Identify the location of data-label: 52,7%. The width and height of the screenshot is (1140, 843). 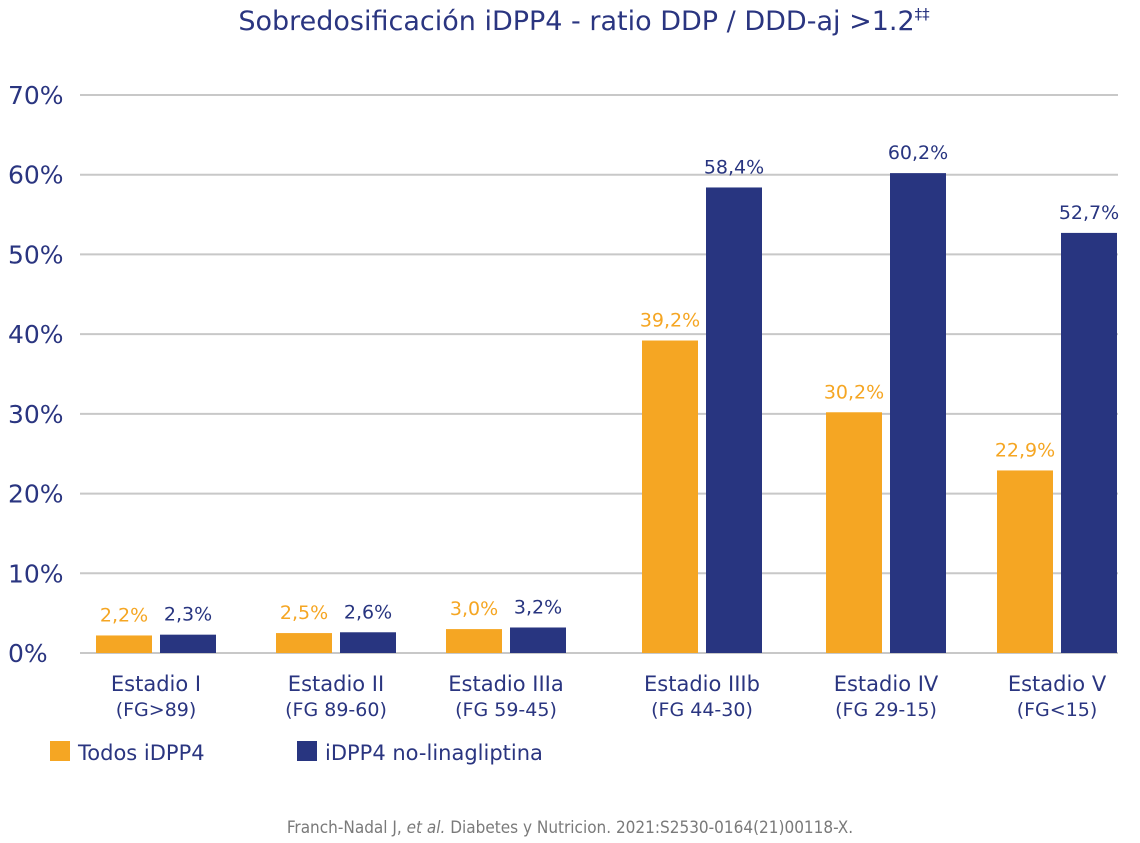
(1089, 213).